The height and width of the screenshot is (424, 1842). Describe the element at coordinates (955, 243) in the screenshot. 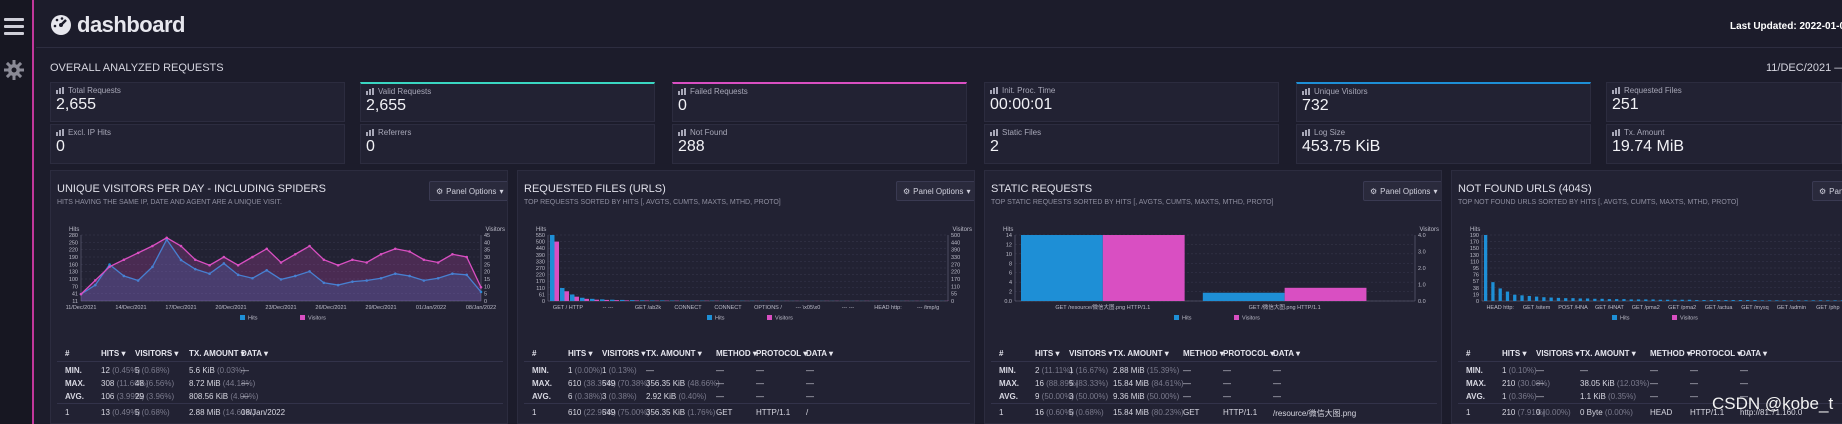

I see `y2-tick-label: 440` at that location.